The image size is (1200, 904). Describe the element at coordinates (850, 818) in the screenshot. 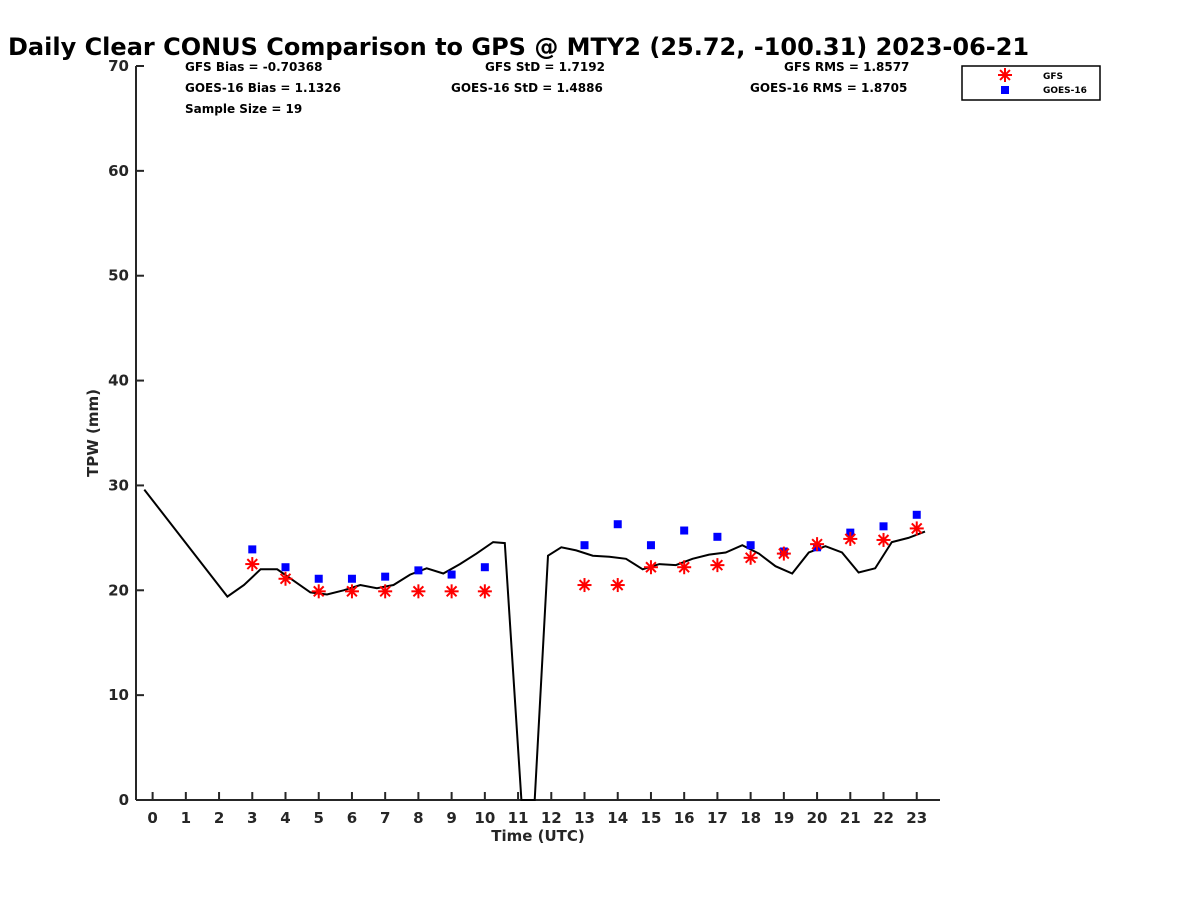

I see `x-tick-label: 21` at that location.